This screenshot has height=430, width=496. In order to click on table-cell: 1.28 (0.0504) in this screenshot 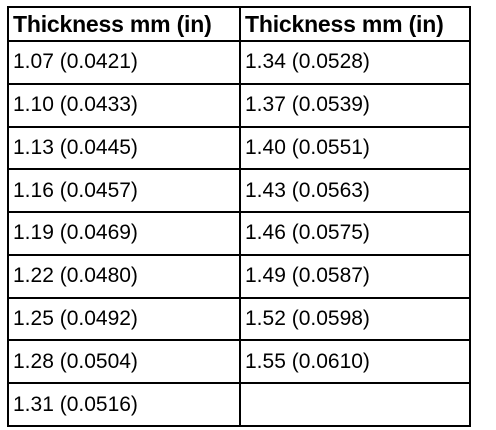, I will do `click(124, 362)`.